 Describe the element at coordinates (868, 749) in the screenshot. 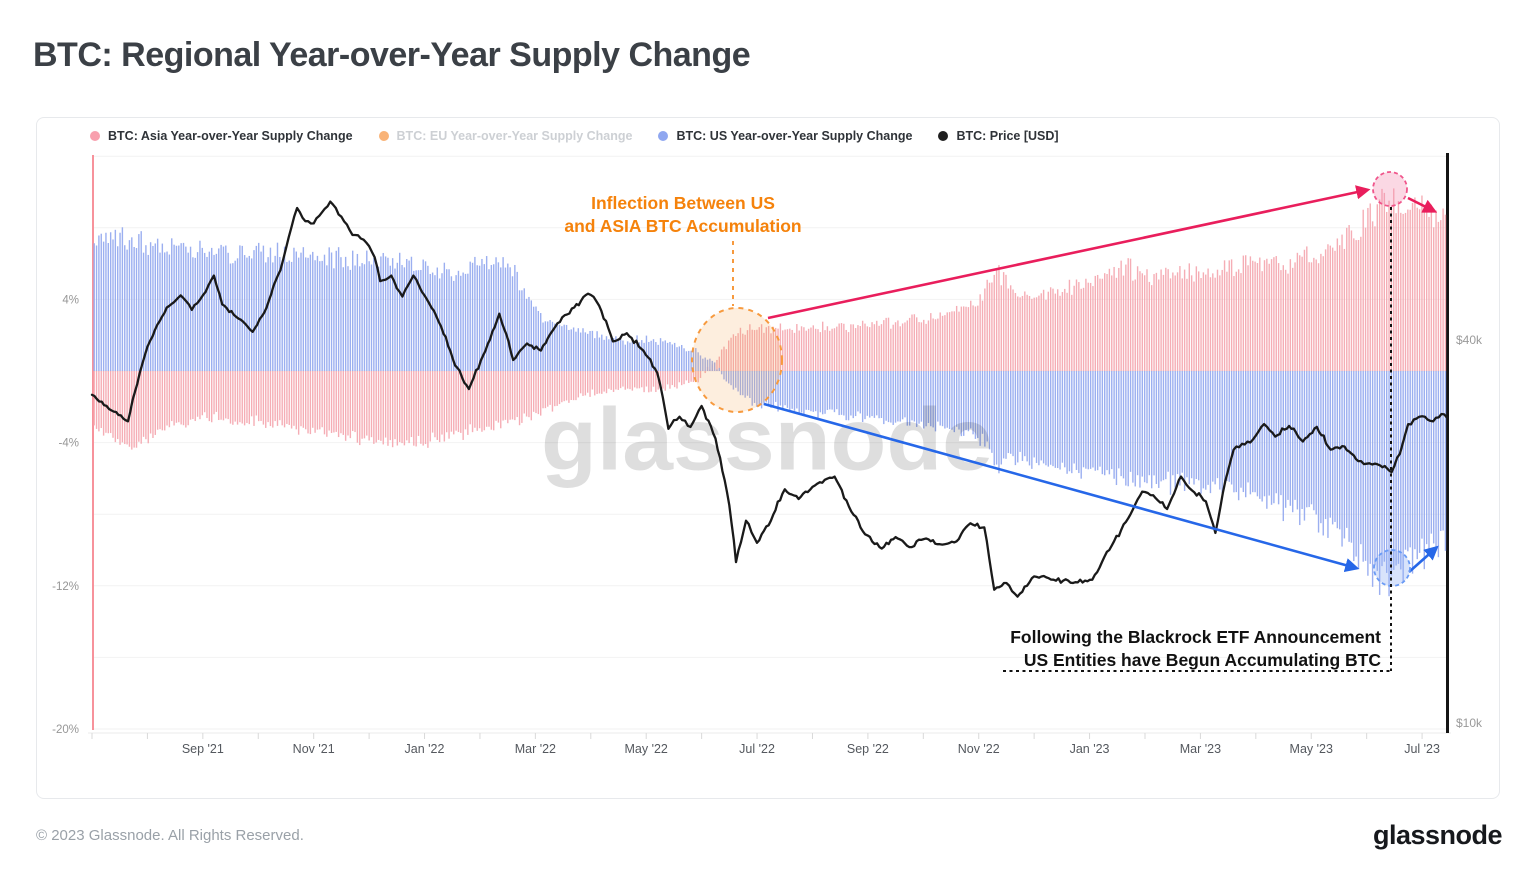

I see `x-axis-label: Sep '22` at that location.